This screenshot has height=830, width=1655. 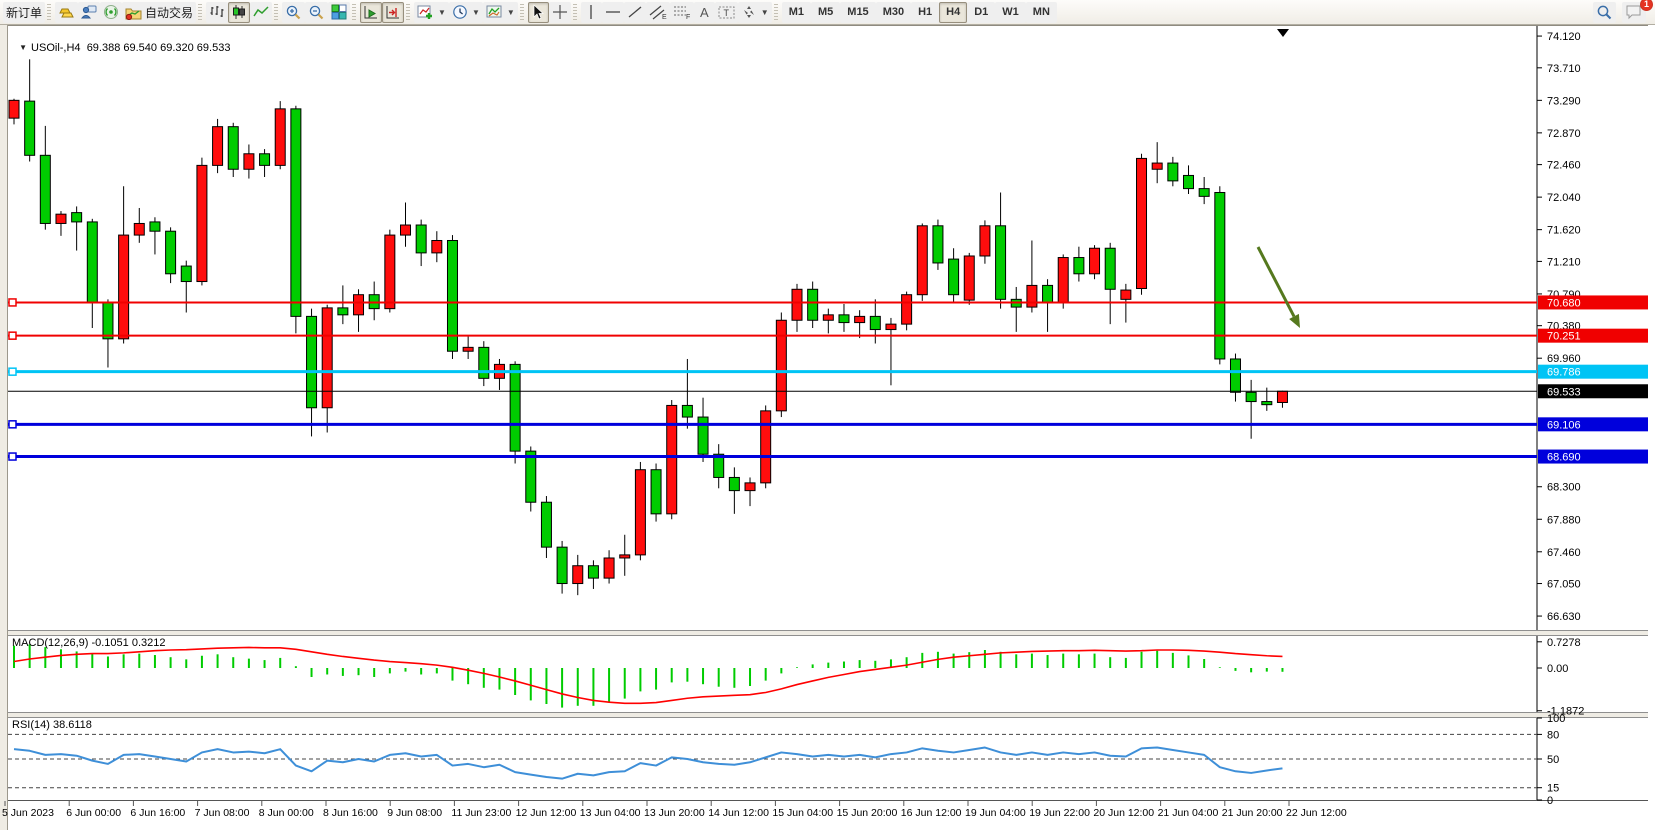 I want to click on svg-text: 9 Jun 08:00, so click(x=414, y=813).